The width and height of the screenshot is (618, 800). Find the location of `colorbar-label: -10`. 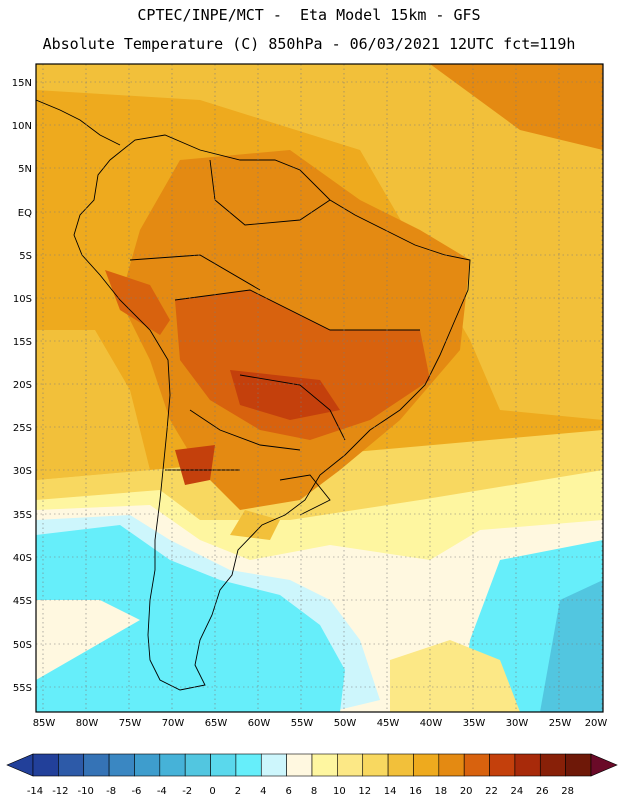

colorbar-label: -10 is located at coordinates (86, 791).